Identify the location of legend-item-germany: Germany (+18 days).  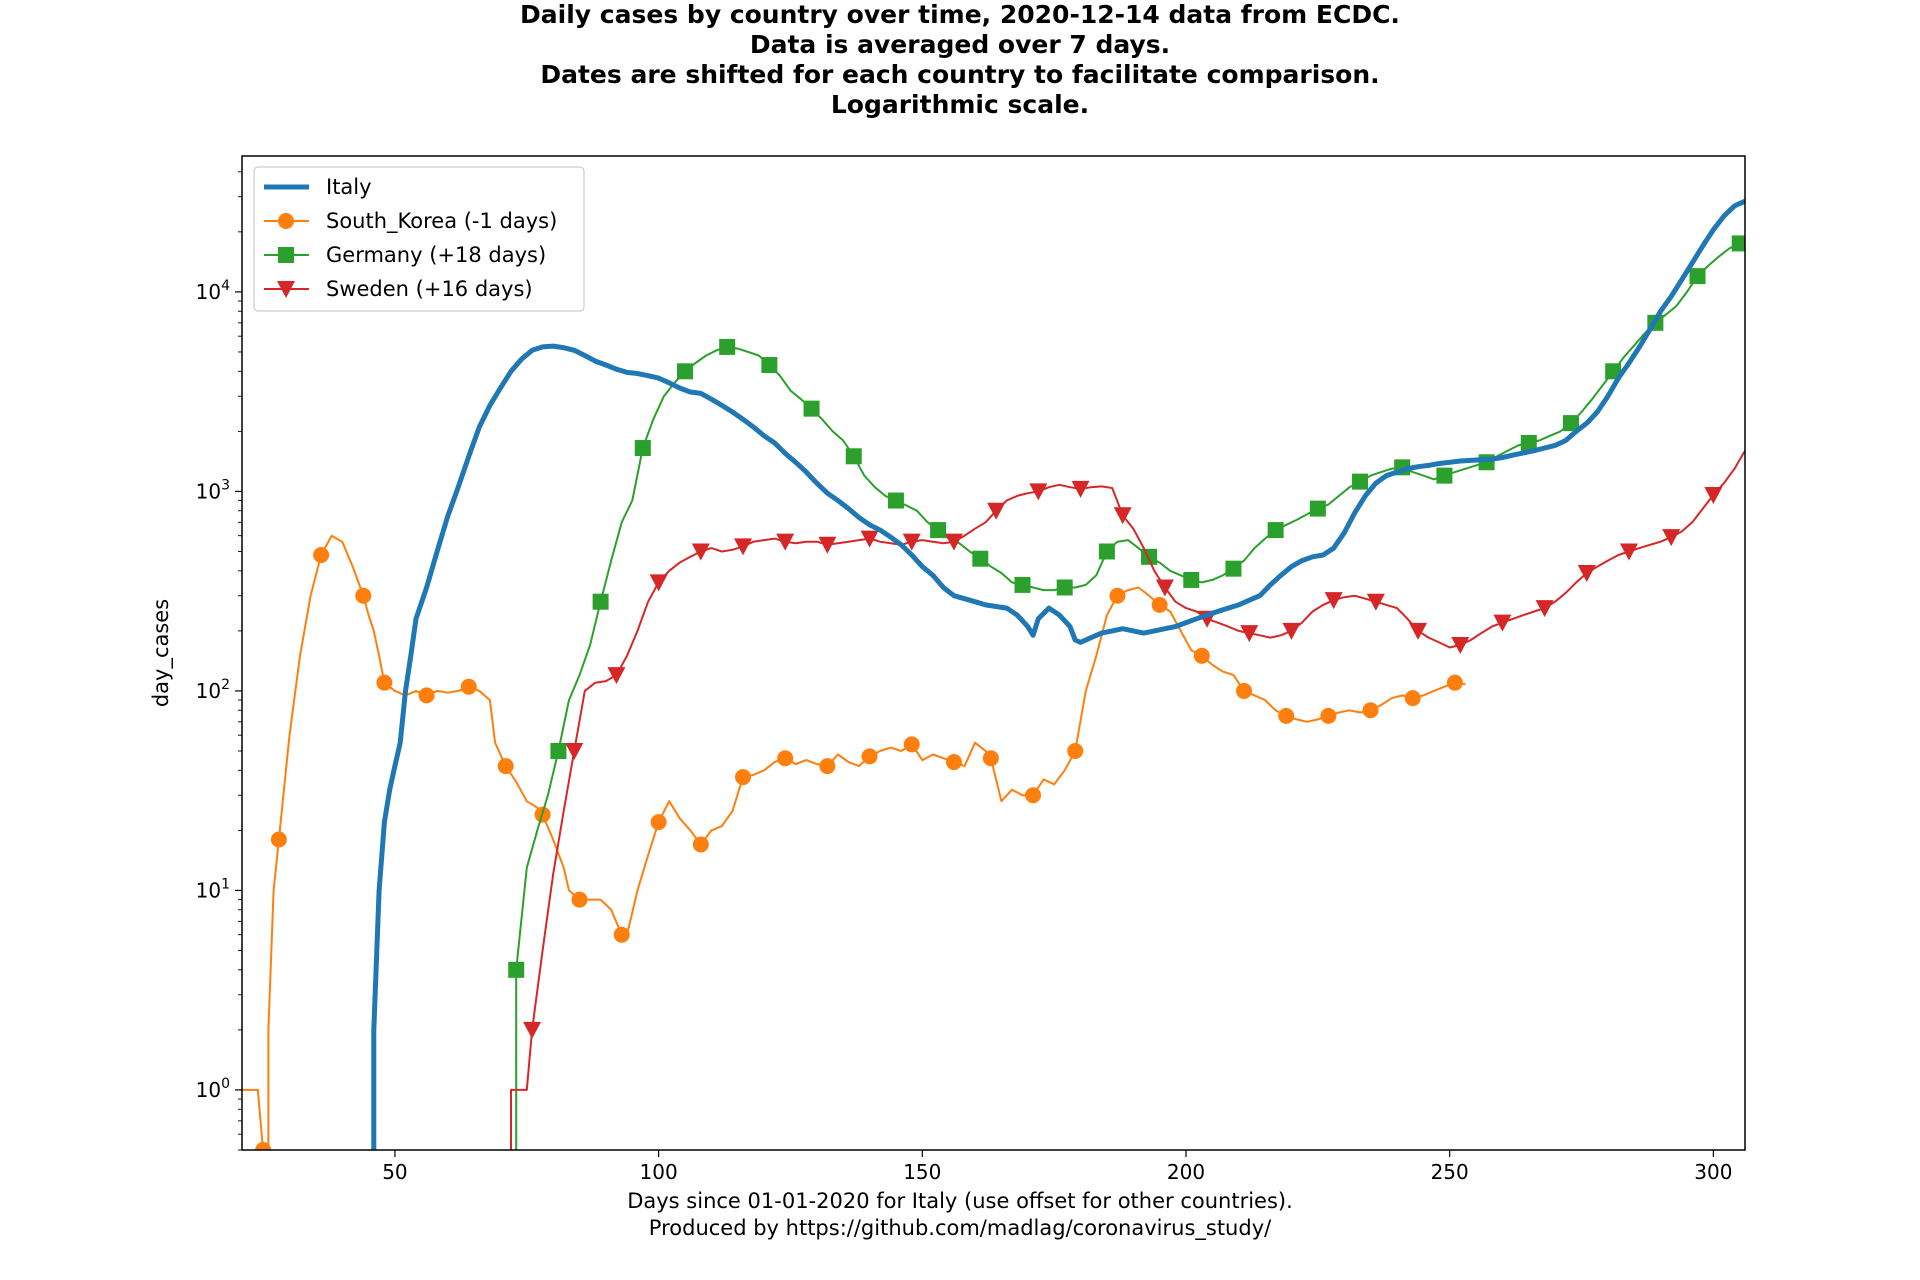
(405, 255).